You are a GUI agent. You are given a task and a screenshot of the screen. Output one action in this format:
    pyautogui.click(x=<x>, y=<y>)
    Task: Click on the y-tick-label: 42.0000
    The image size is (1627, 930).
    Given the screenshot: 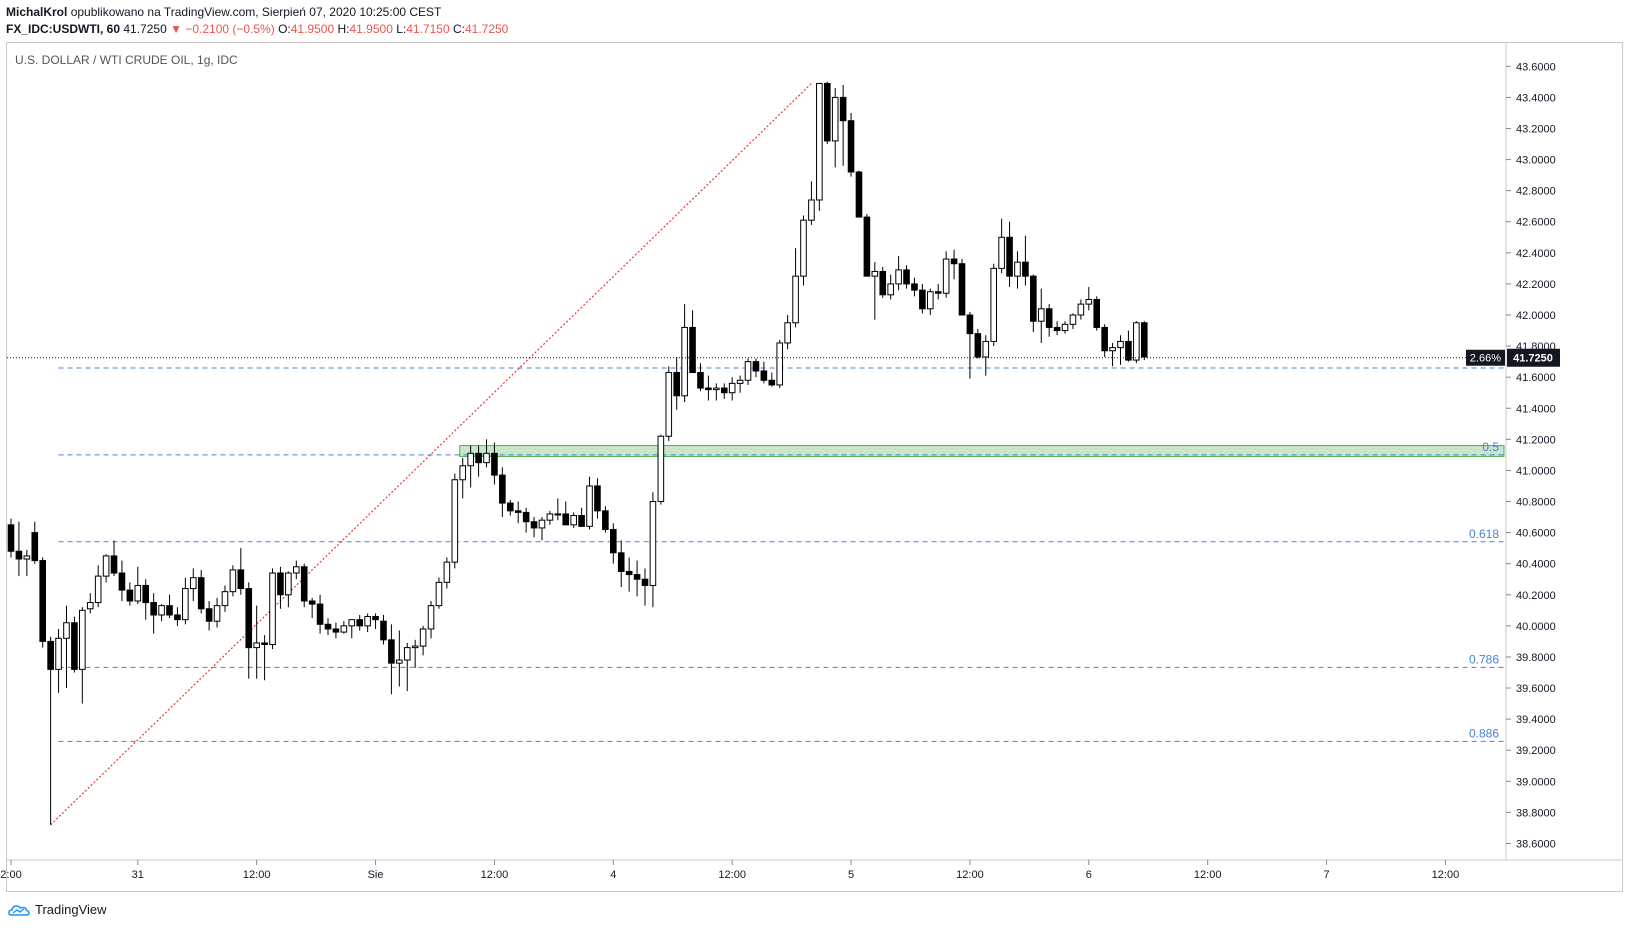 What is the action you would take?
    pyautogui.click(x=1536, y=316)
    